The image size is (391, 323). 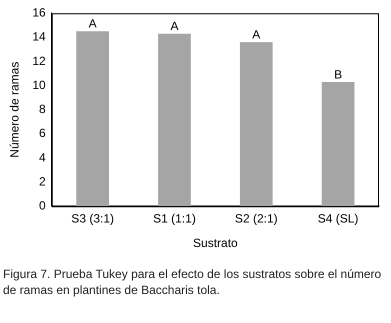 I want to click on y-tick-label: 4, so click(x=42, y=157).